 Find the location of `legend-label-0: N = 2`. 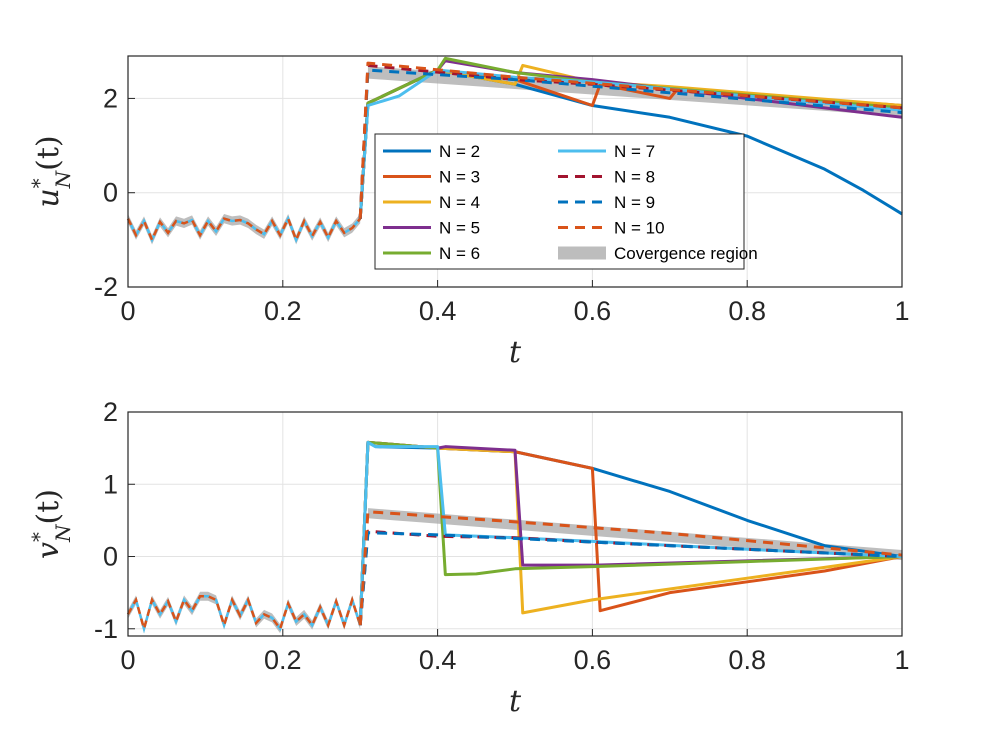

legend-label-0: N = 2 is located at coordinates (459, 151).